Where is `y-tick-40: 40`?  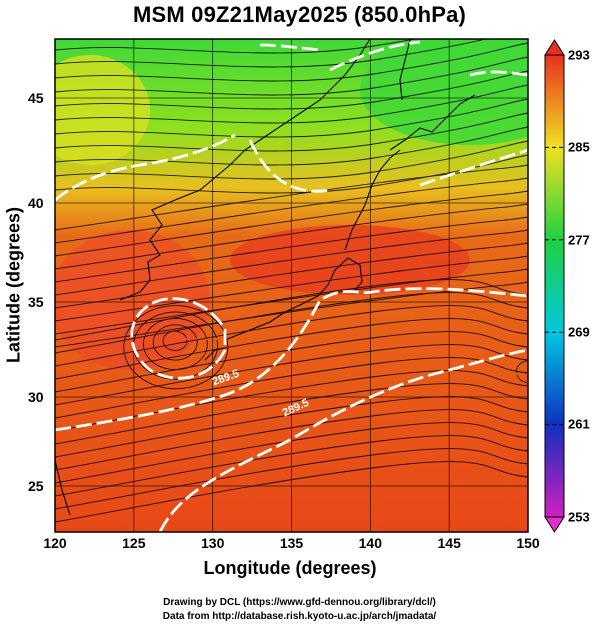 y-tick-40: 40 is located at coordinates (36, 203).